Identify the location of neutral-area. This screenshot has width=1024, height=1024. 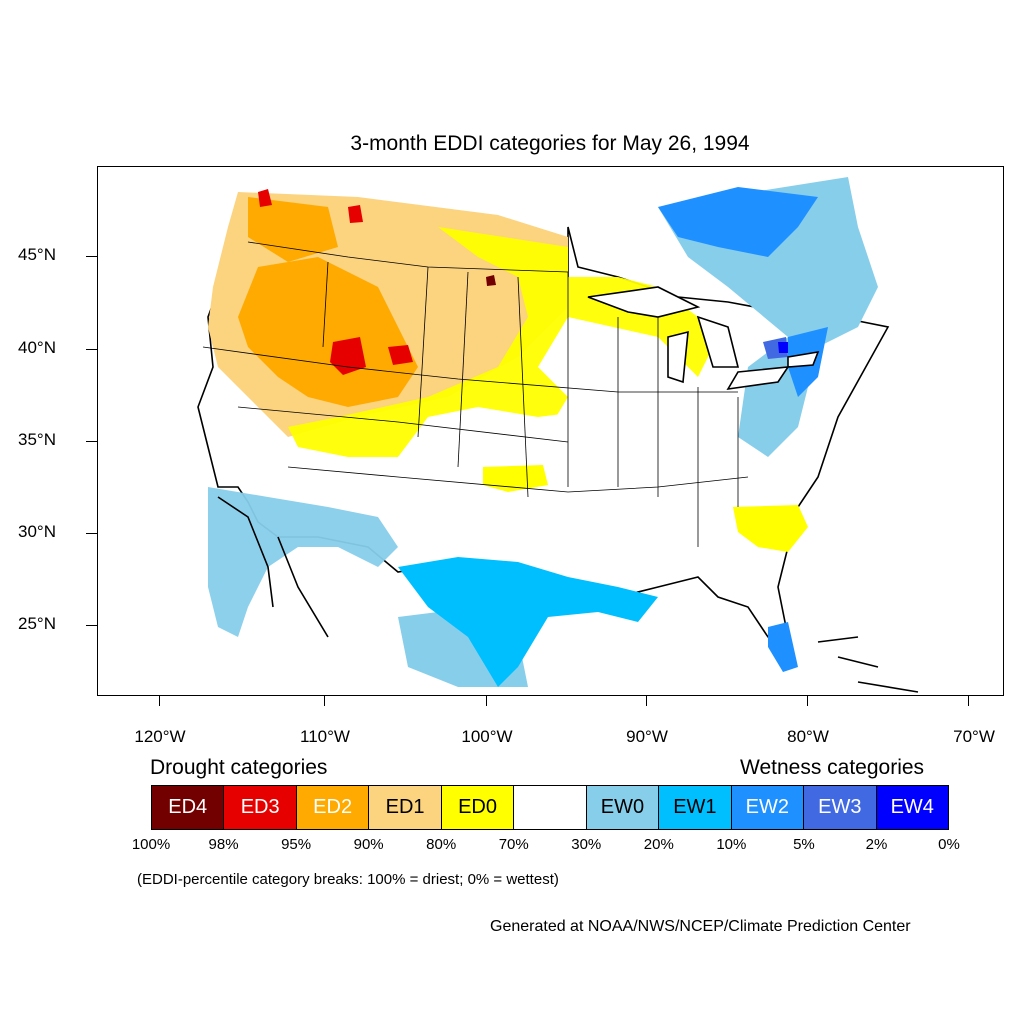
(638, 407).